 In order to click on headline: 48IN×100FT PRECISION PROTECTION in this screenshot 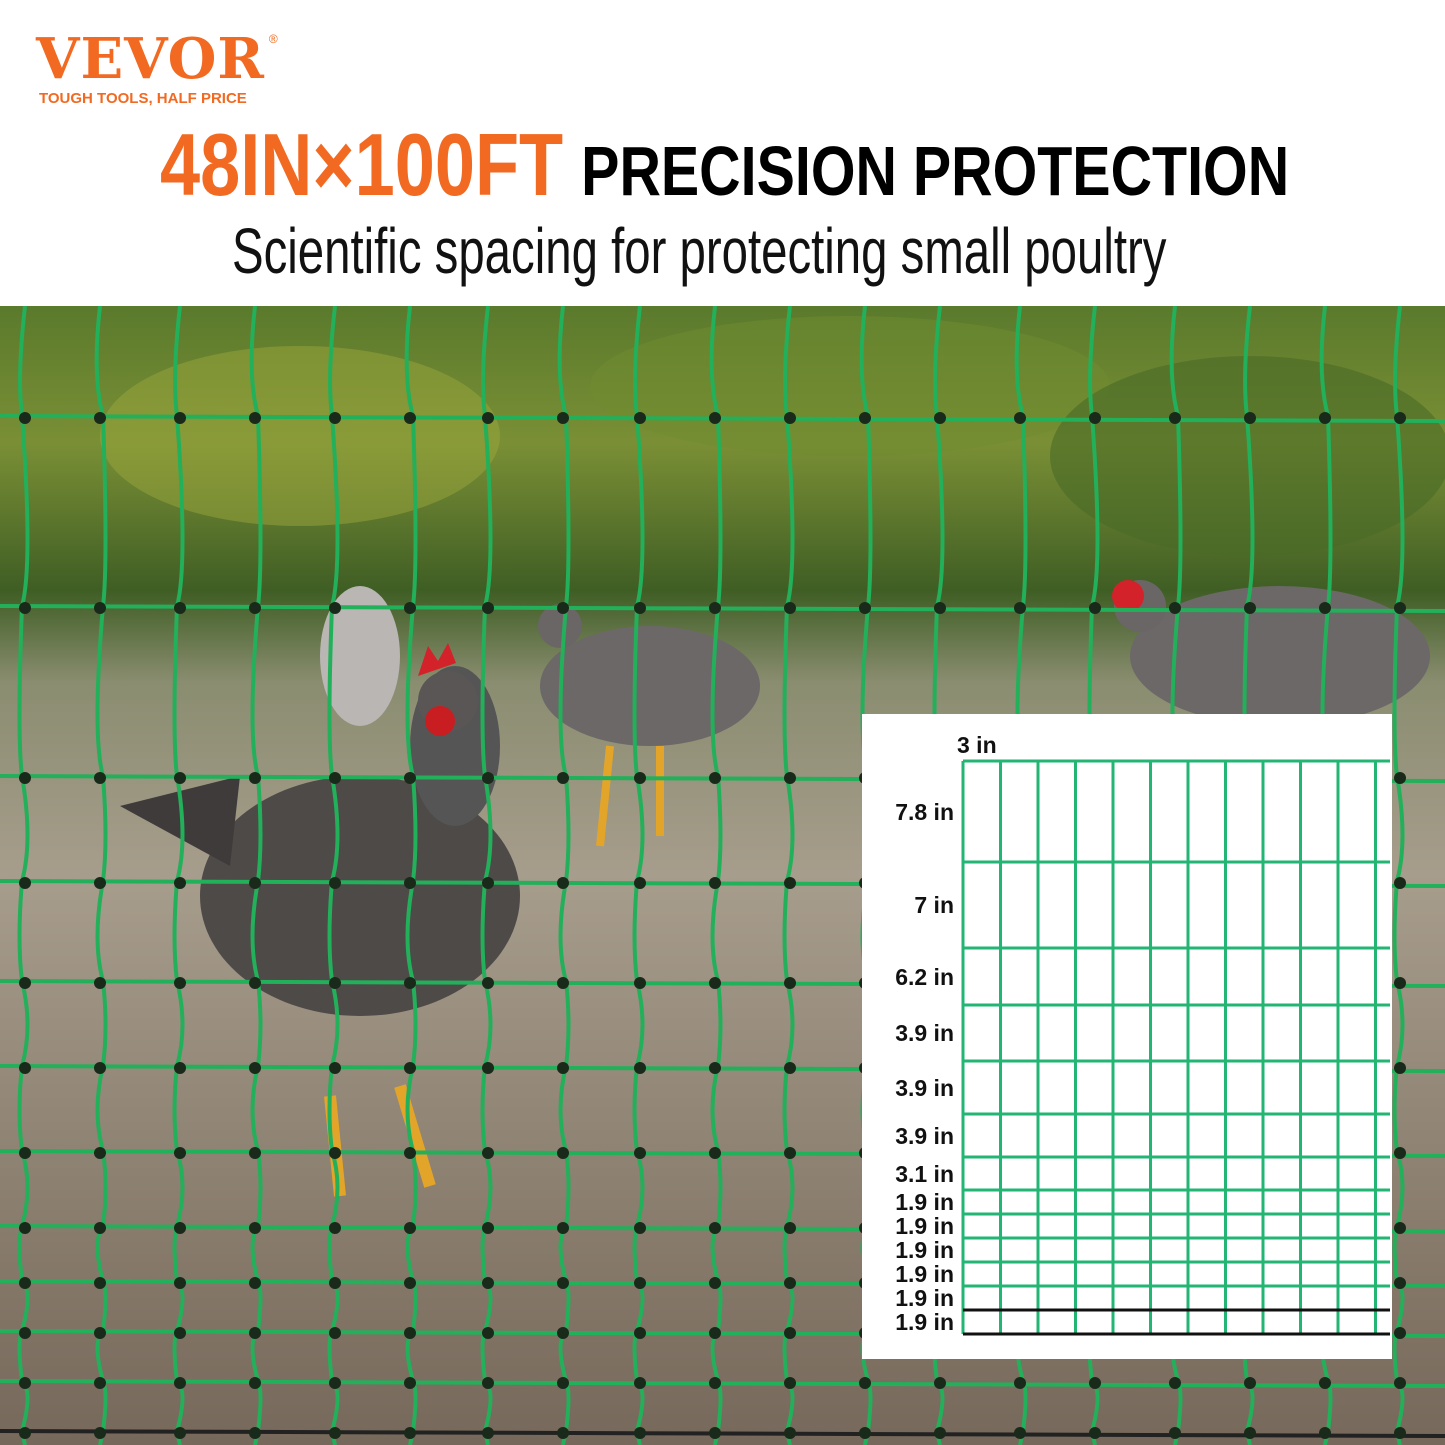, I will do `click(725, 165)`.